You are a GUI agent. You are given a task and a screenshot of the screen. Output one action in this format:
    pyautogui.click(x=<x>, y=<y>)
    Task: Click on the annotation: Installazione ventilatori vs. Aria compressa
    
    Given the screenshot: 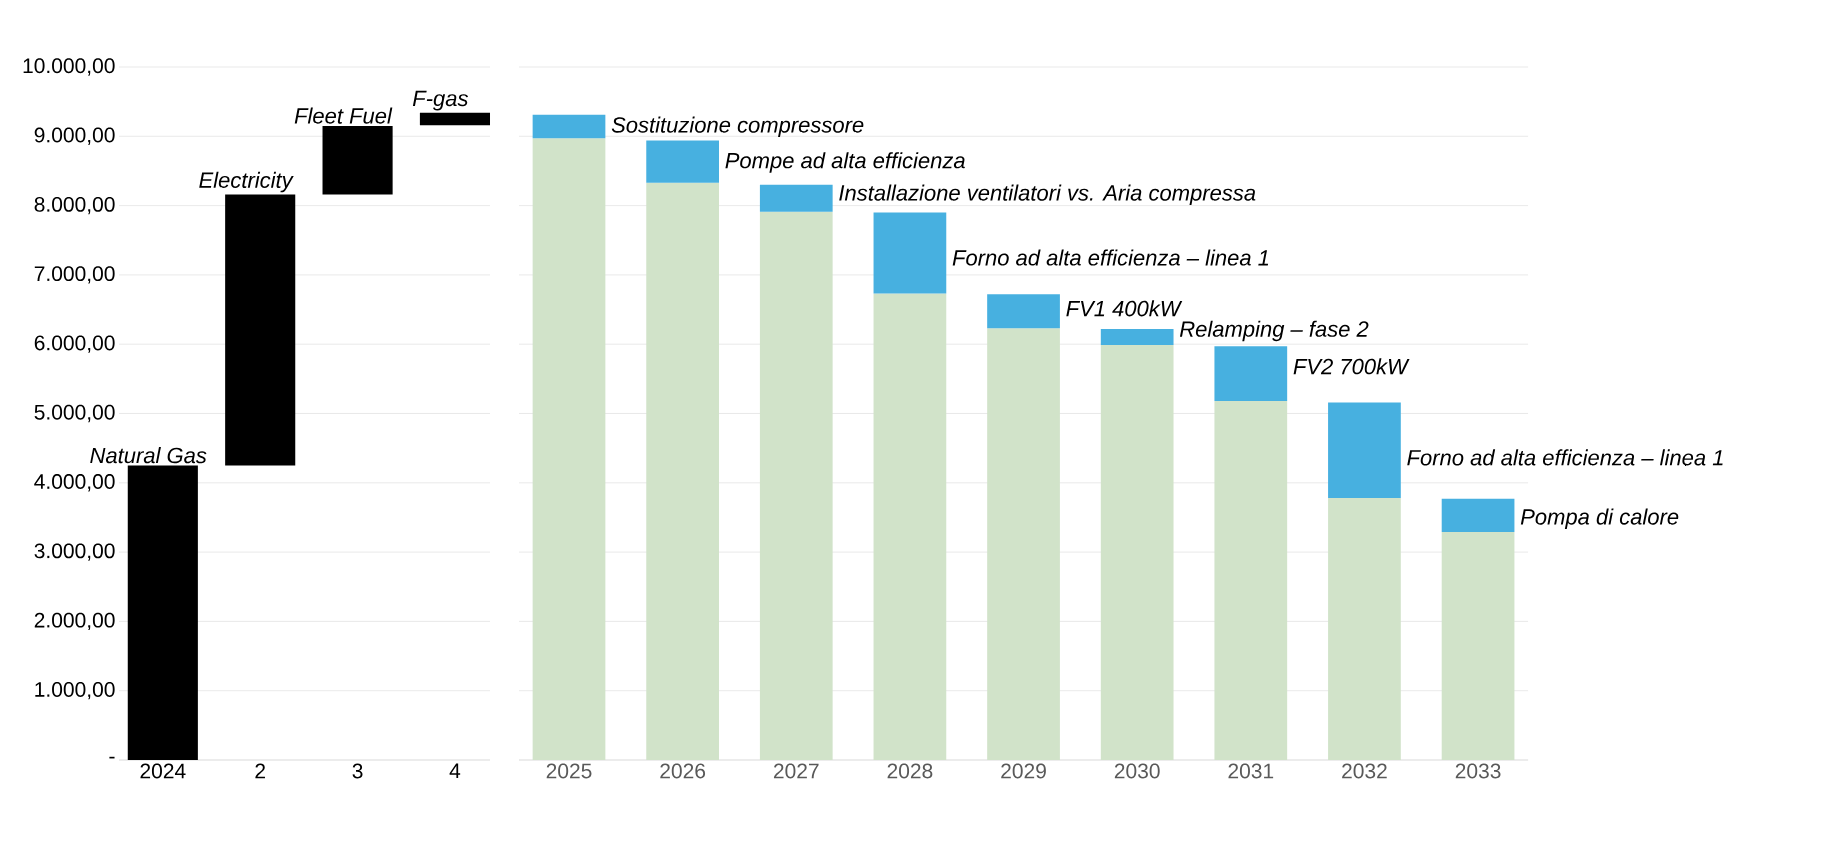 What is the action you would take?
    pyautogui.click(x=1047, y=195)
    